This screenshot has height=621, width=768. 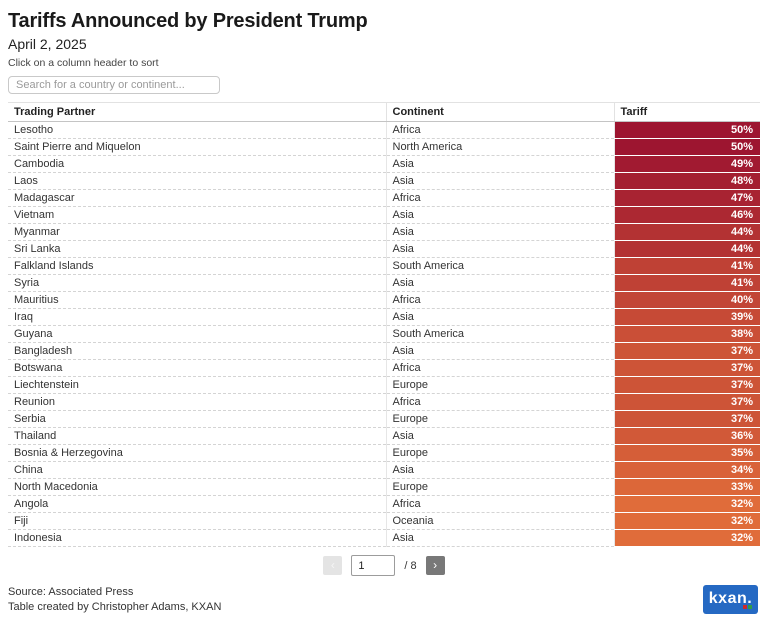 What do you see at coordinates (499, 112) in the screenshot?
I see `column-header-continent: Continent` at bounding box center [499, 112].